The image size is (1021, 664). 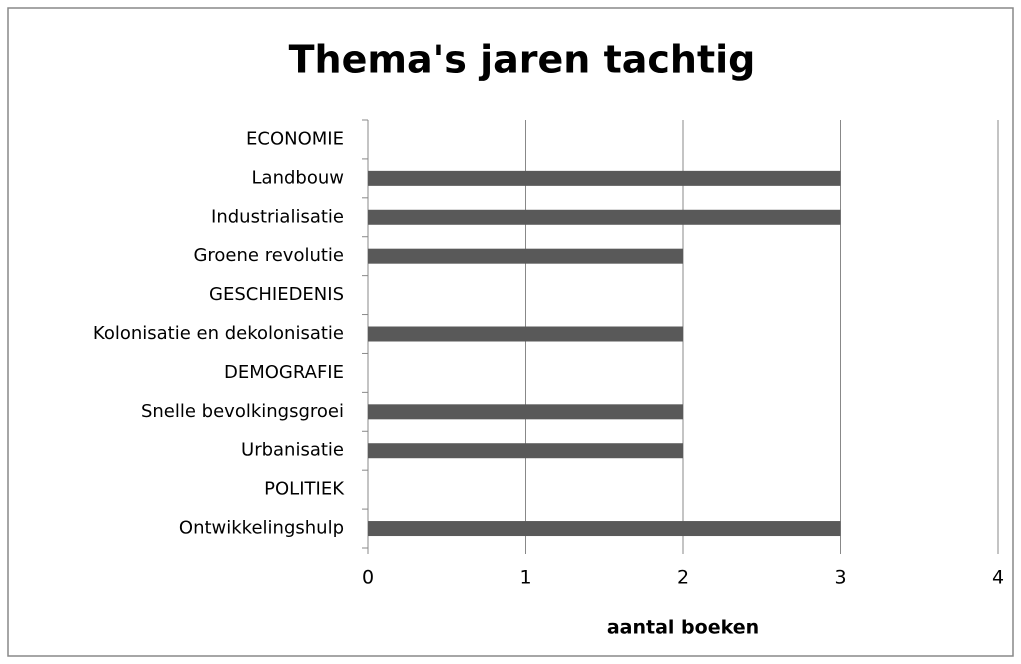 I want to click on y-tick-label: Groene revolutie, so click(x=268, y=255).